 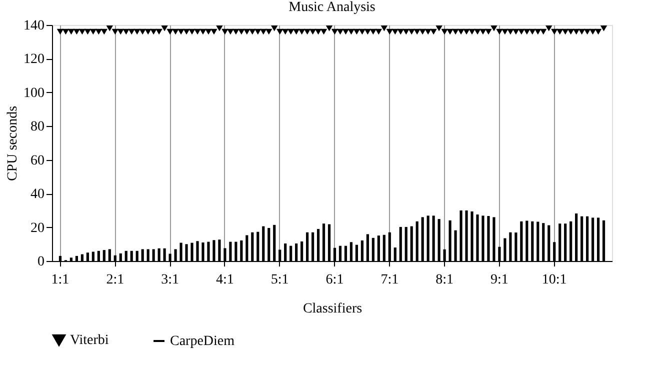 What do you see at coordinates (279, 280) in the screenshot?
I see `x-tick-label: 5:1` at bounding box center [279, 280].